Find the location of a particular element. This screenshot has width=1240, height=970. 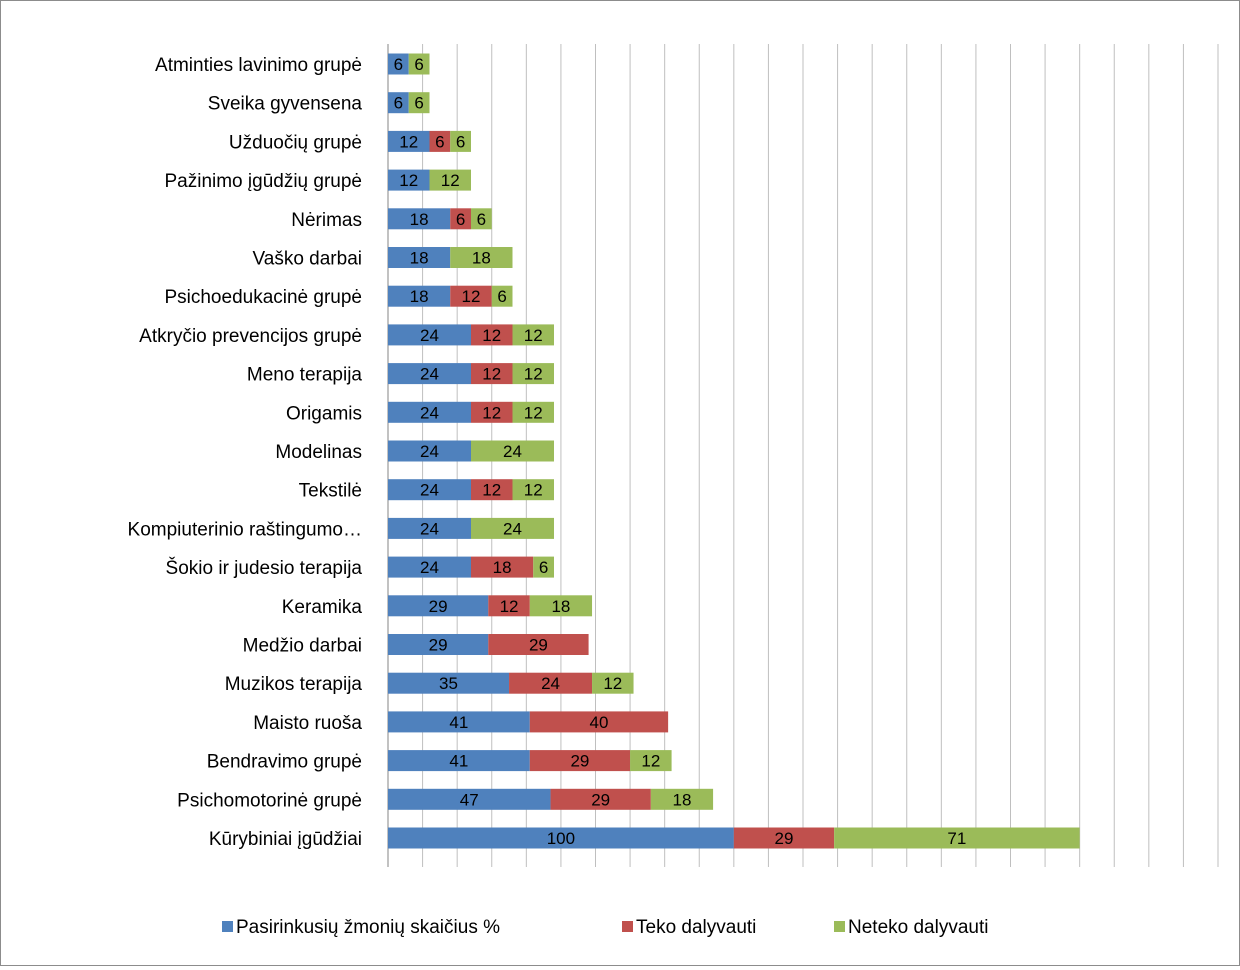

data-label: 100 is located at coordinates (561, 838).